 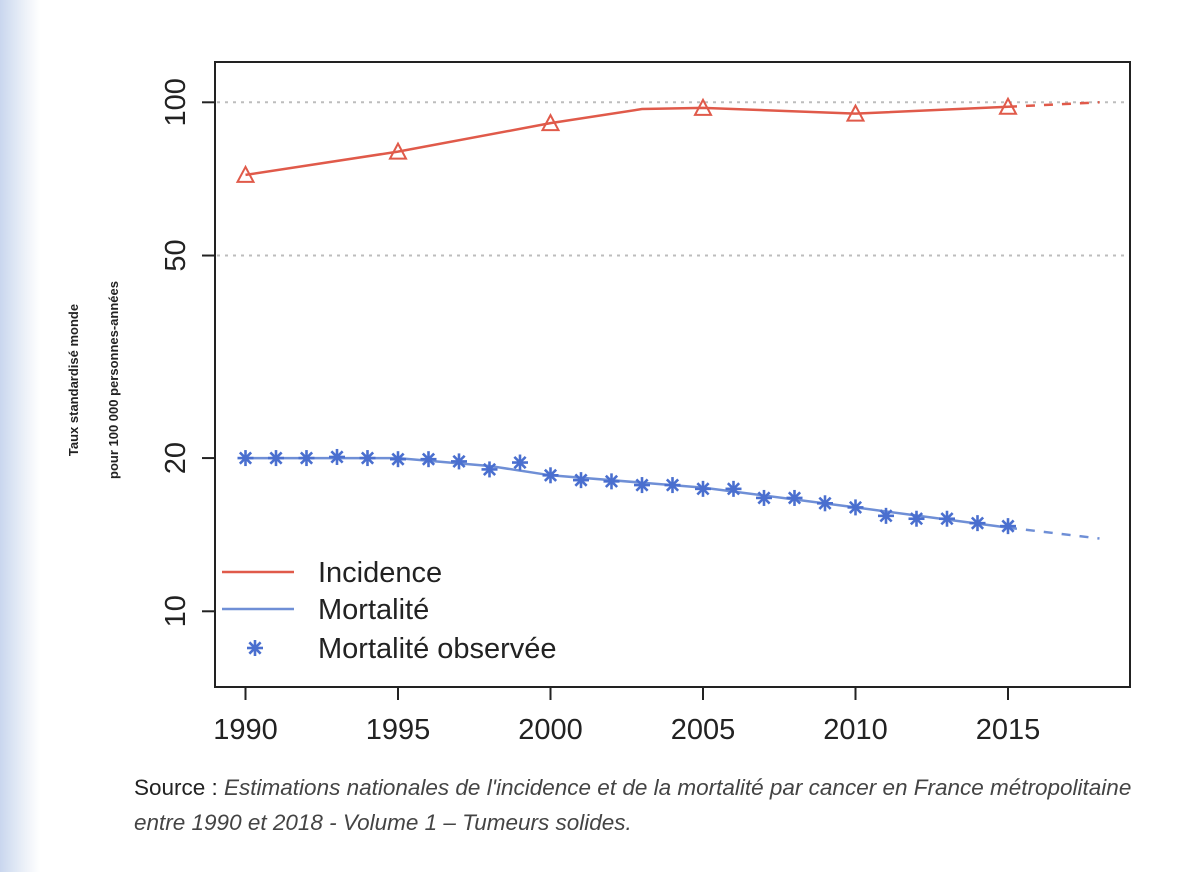 I want to click on x-tick-label-2015: 2015, so click(x=1008, y=730).